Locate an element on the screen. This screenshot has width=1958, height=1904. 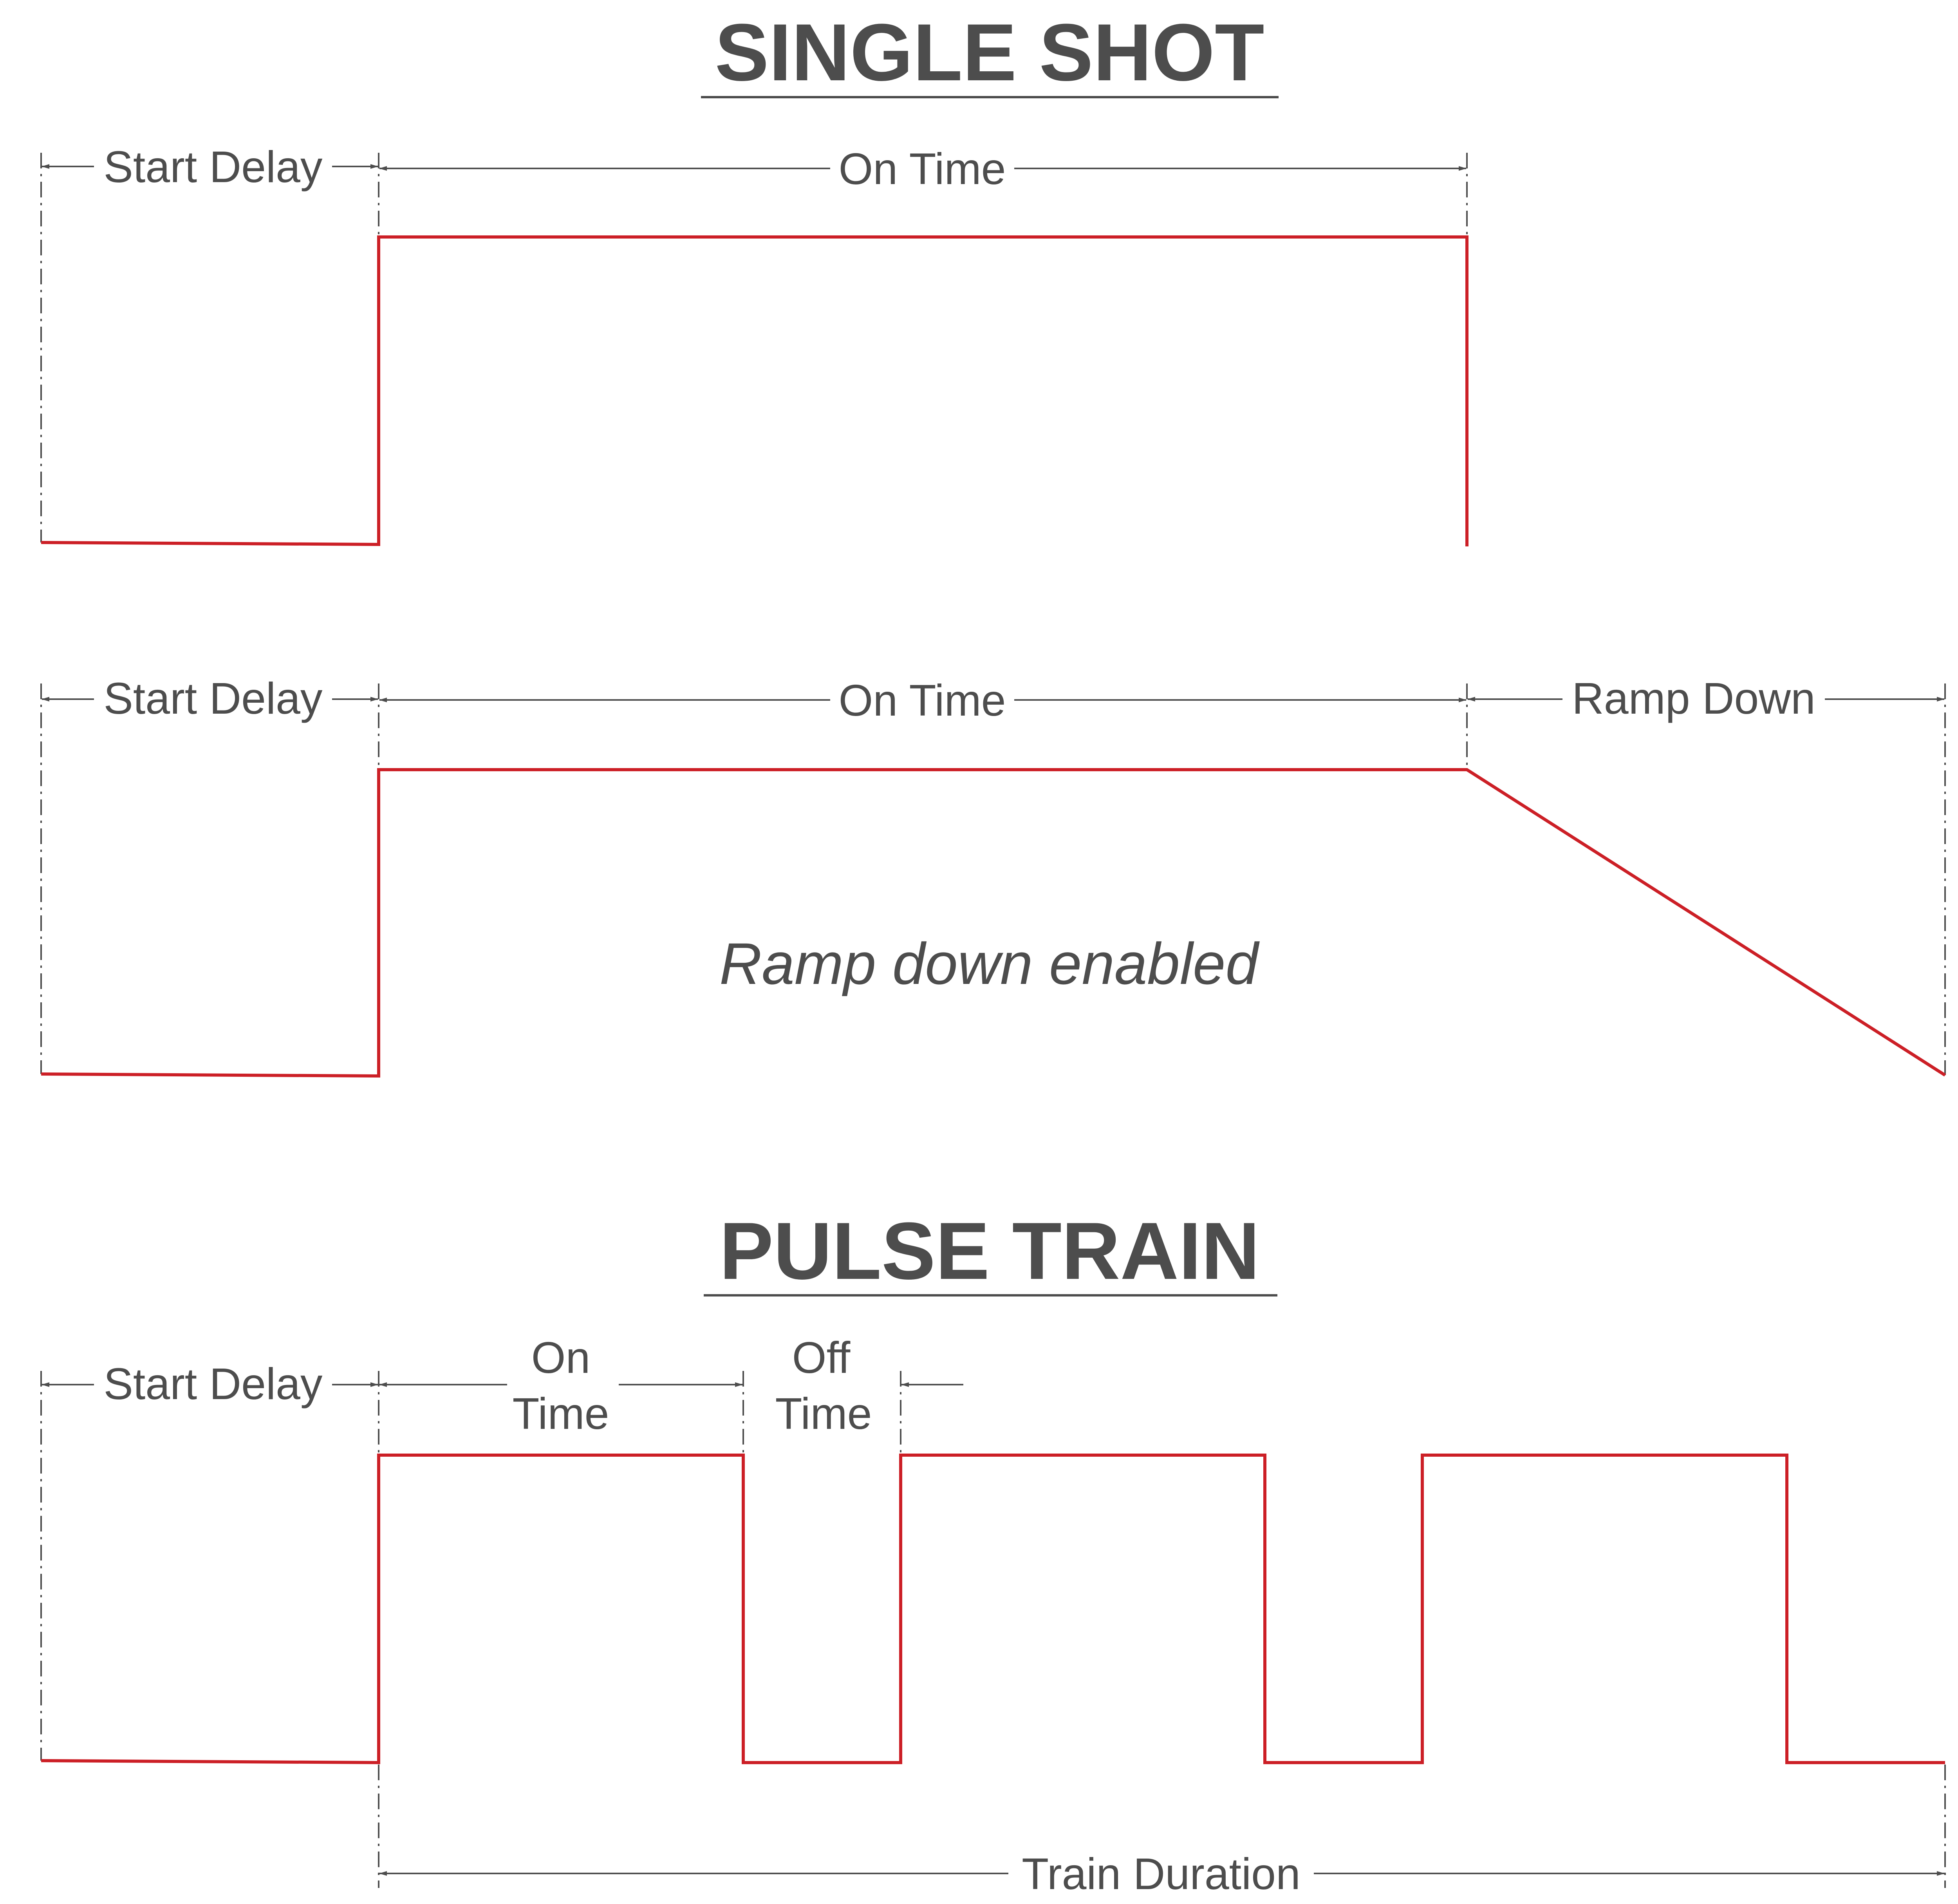
on-time-label-line2: Time is located at coordinates (561, 1413).